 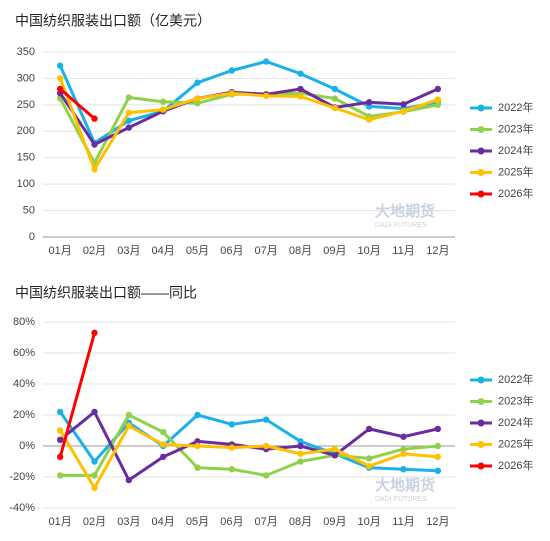 I want to click on y-tick-label: 0%, so click(x=27, y=446).